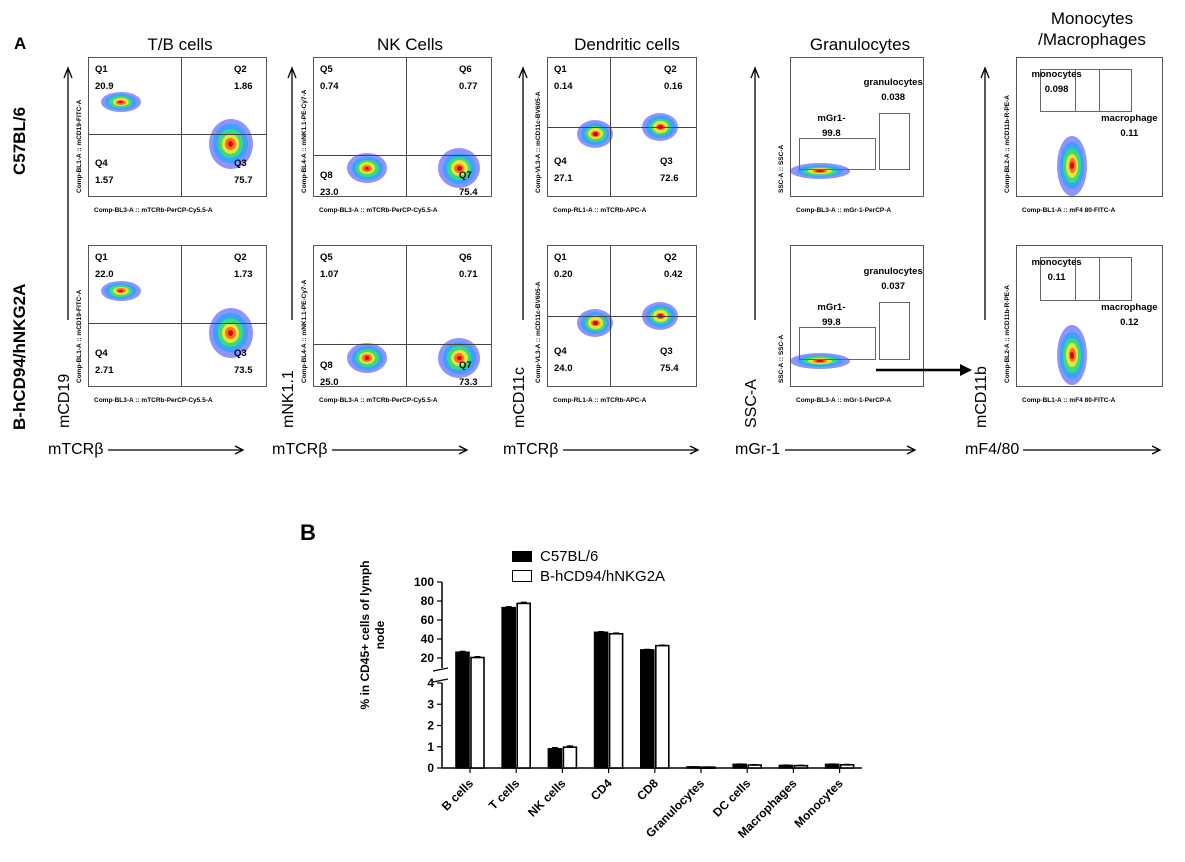 The image size is (1185, 862). What do you see at coordinates (563, 368) in the screenshot?
I see `quadrant-value: 24.0` at bounding box center [563, 368].